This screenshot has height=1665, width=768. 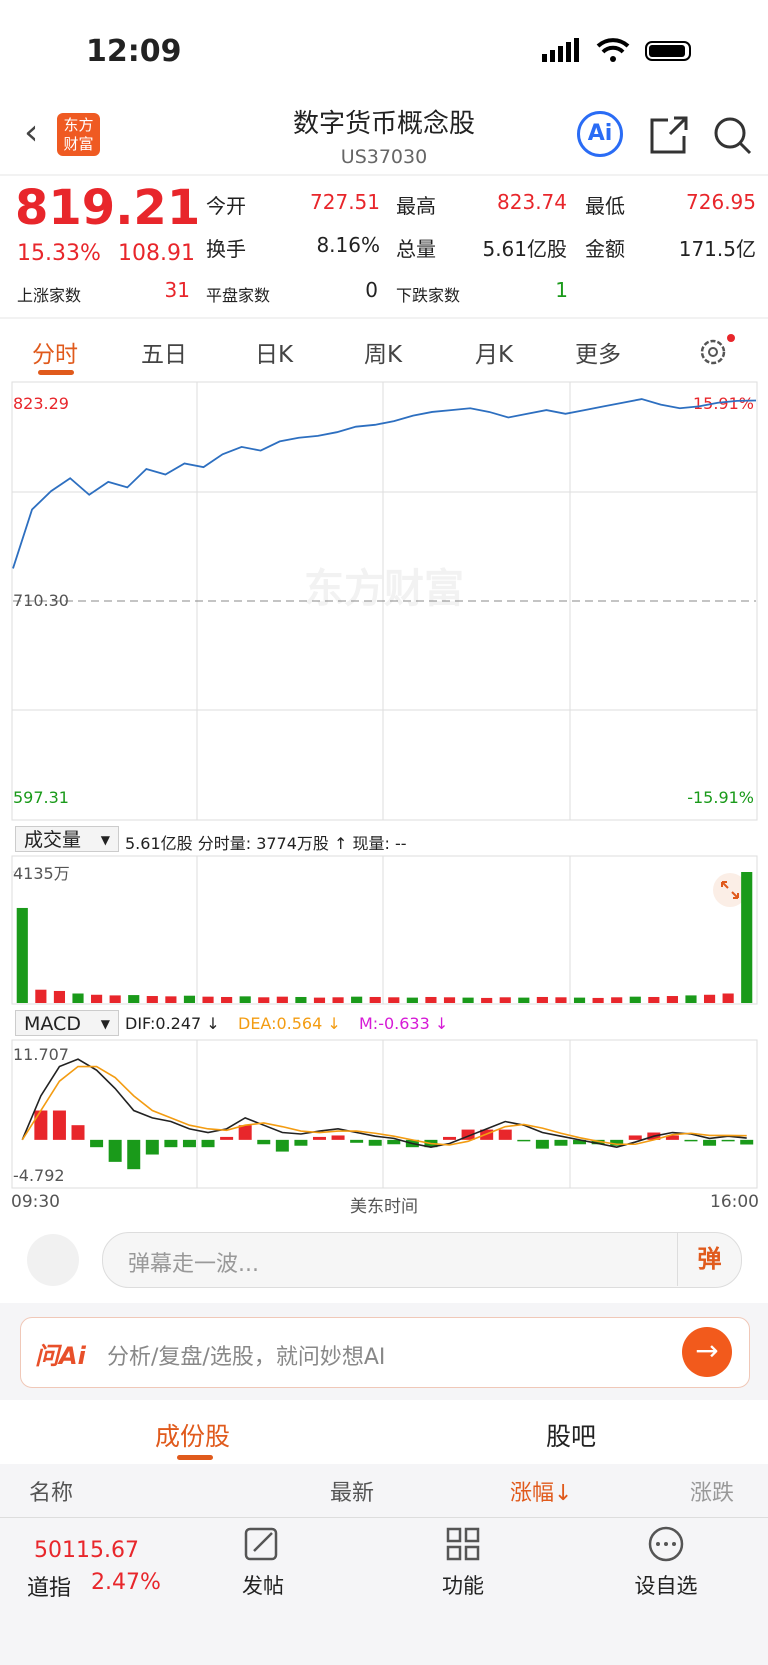 What do you see at coordinates (605, 249) in the screenshot?
I see `stat-label: 金额` at bounding box center [605, 249].